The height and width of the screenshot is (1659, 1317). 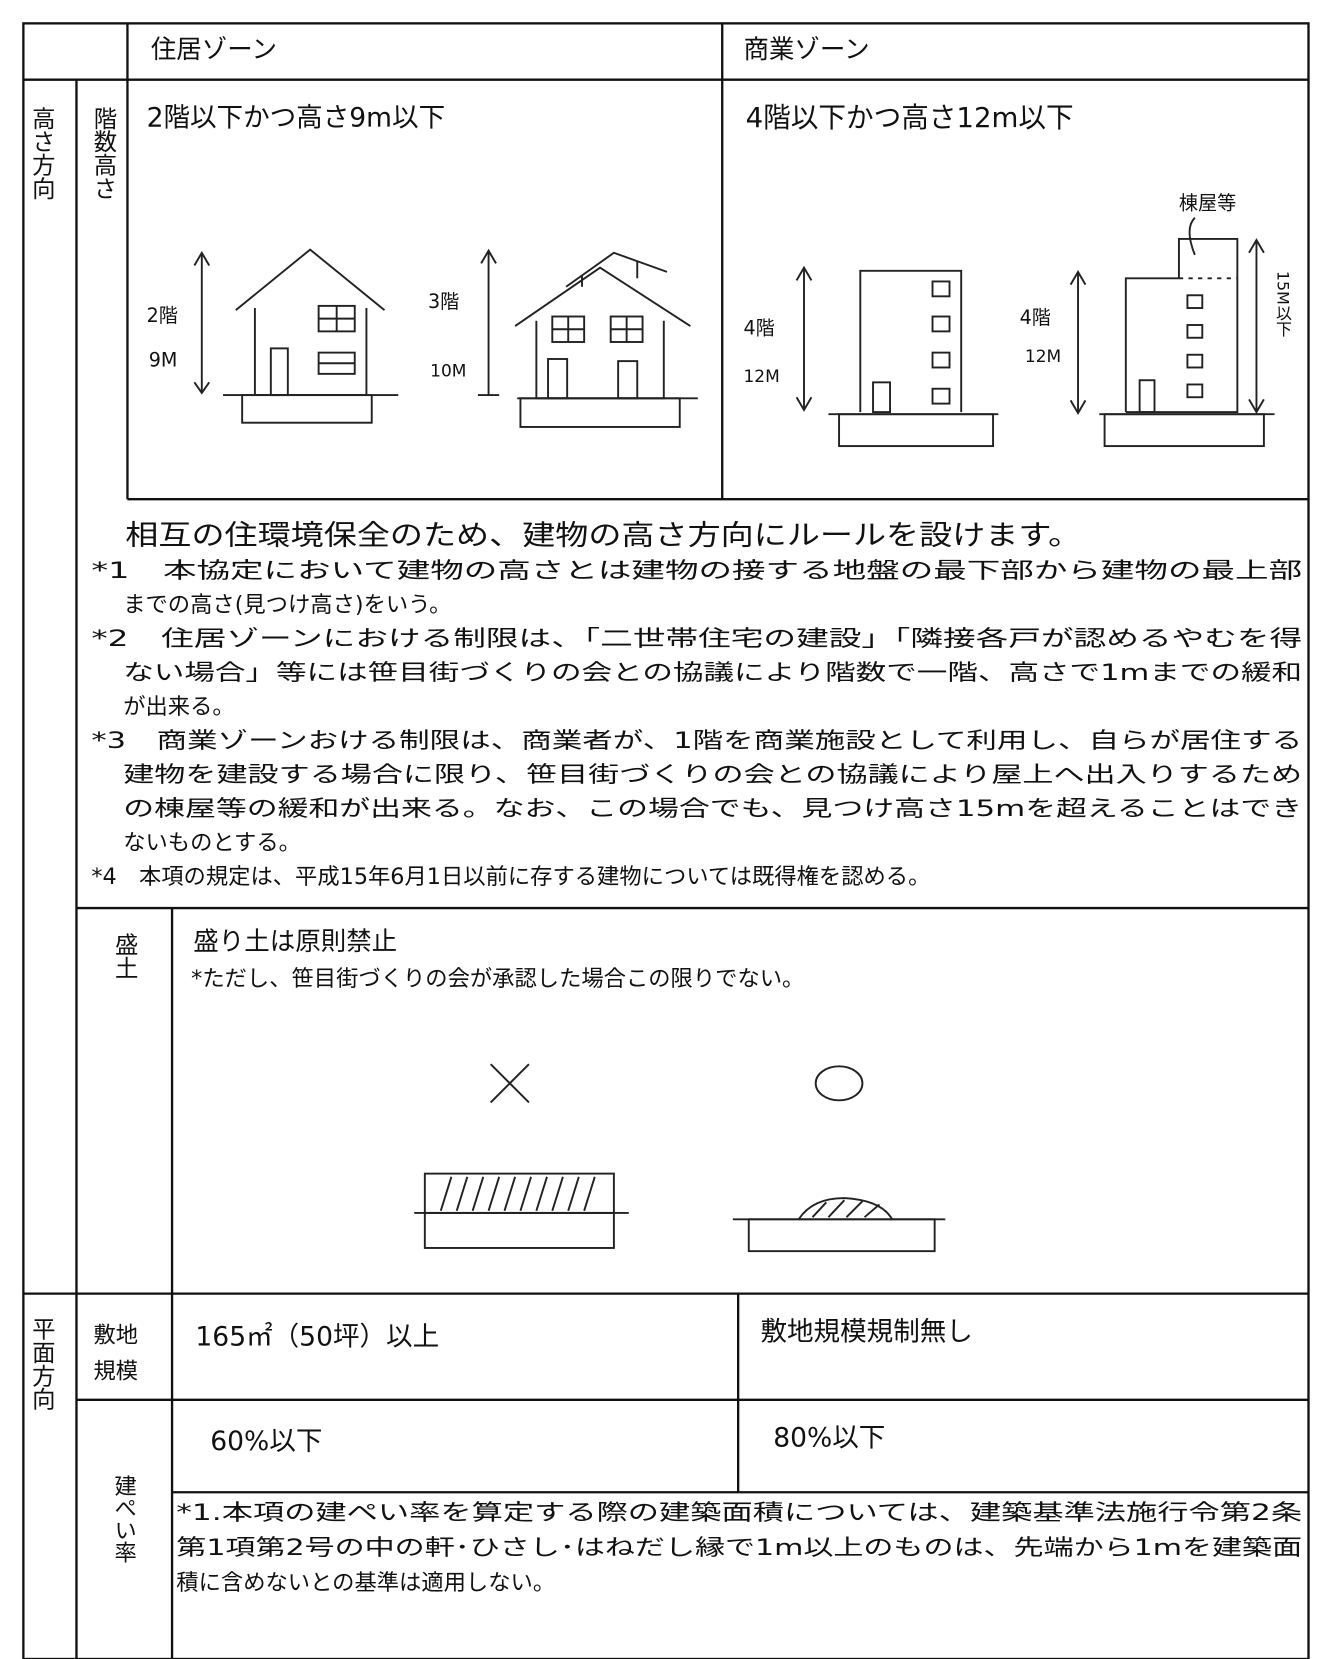 I want to click on note-text: 第1項第2号の中の軒･ひさし･はねだし縁で1m以上のものは、先端から1mを建築面, so click(x=739, y=1548).